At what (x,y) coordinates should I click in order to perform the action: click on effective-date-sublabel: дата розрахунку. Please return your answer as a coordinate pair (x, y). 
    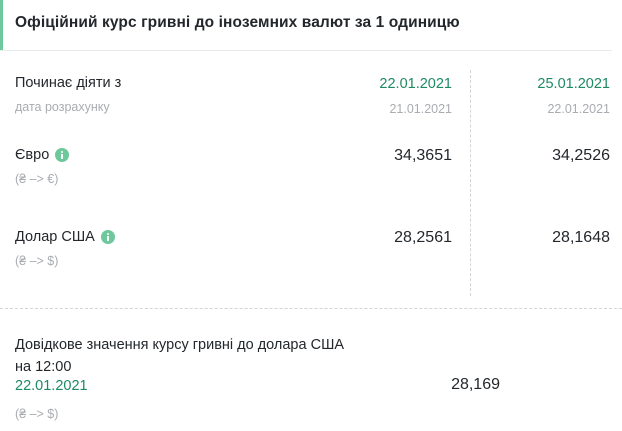
    Looking at the image, I should click on (62, 107).